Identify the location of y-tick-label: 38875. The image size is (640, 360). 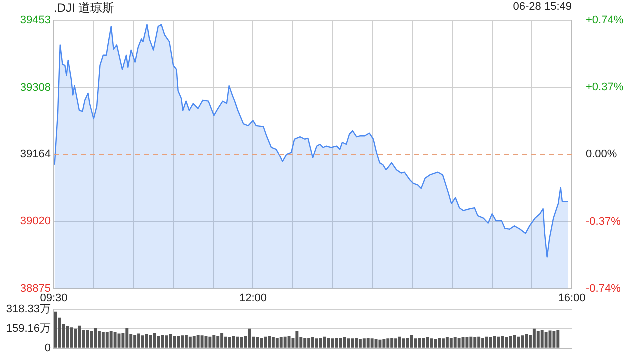
(35, 288).